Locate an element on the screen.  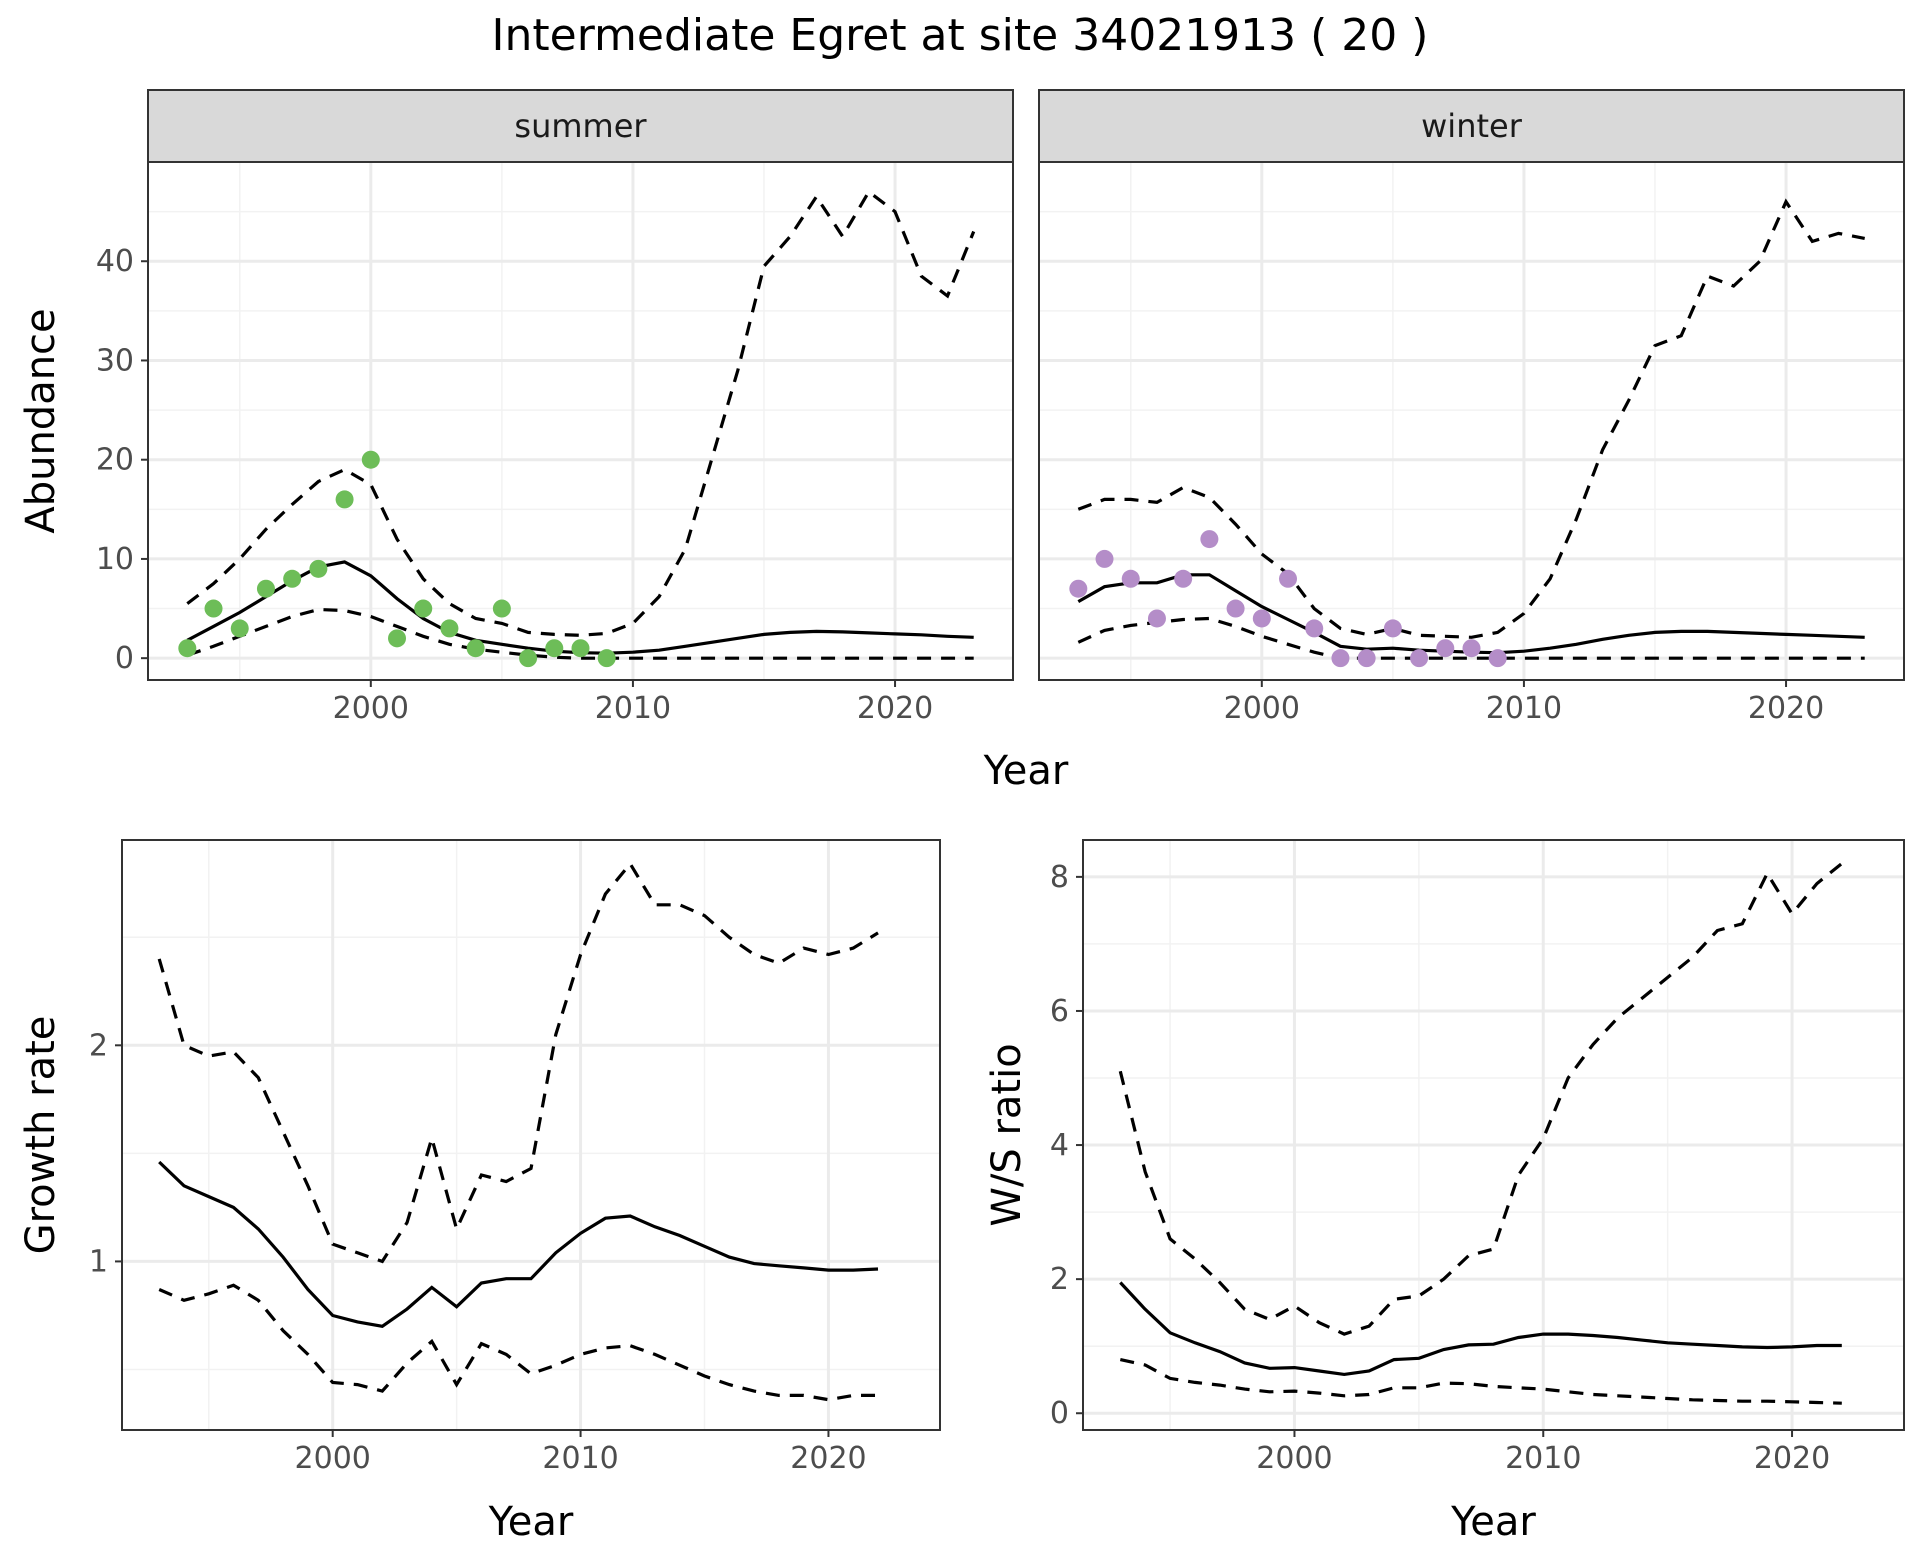
abundance-summer-strip-label: summer is located at coordinates (580, 126).